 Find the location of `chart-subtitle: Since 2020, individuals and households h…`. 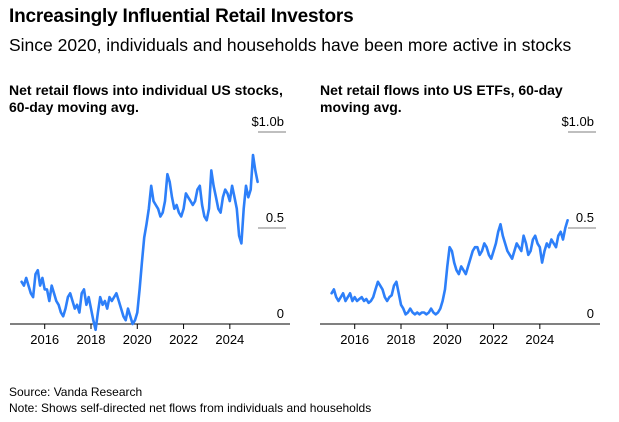

chart-subtitle: Since 2020, individuals and households h… is located at coordinates (290, 45).